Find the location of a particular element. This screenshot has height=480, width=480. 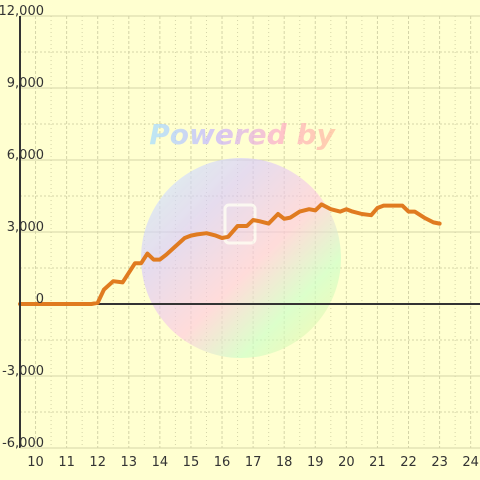

x-tick-labels: 10 11 12 13 14 15 16 17 18 19 20 21 22 23 24 is located at coordinates (253, 462).